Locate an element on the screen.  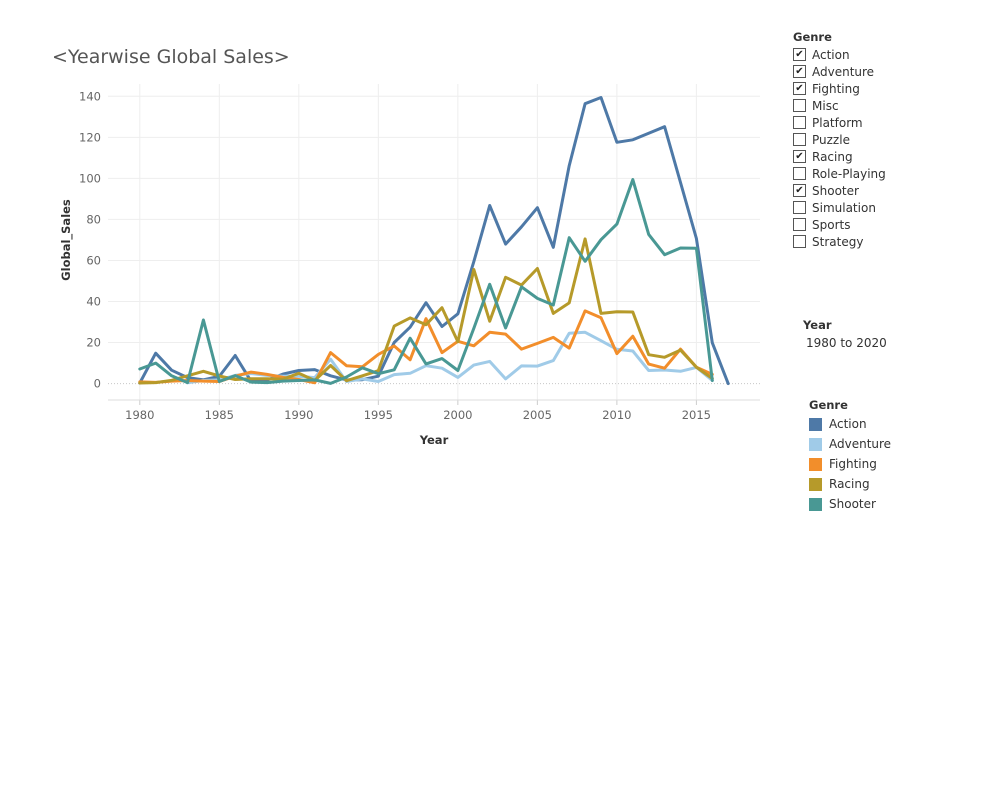
genre-filter-item-platform: Platform is located at coordinates (858, 122).